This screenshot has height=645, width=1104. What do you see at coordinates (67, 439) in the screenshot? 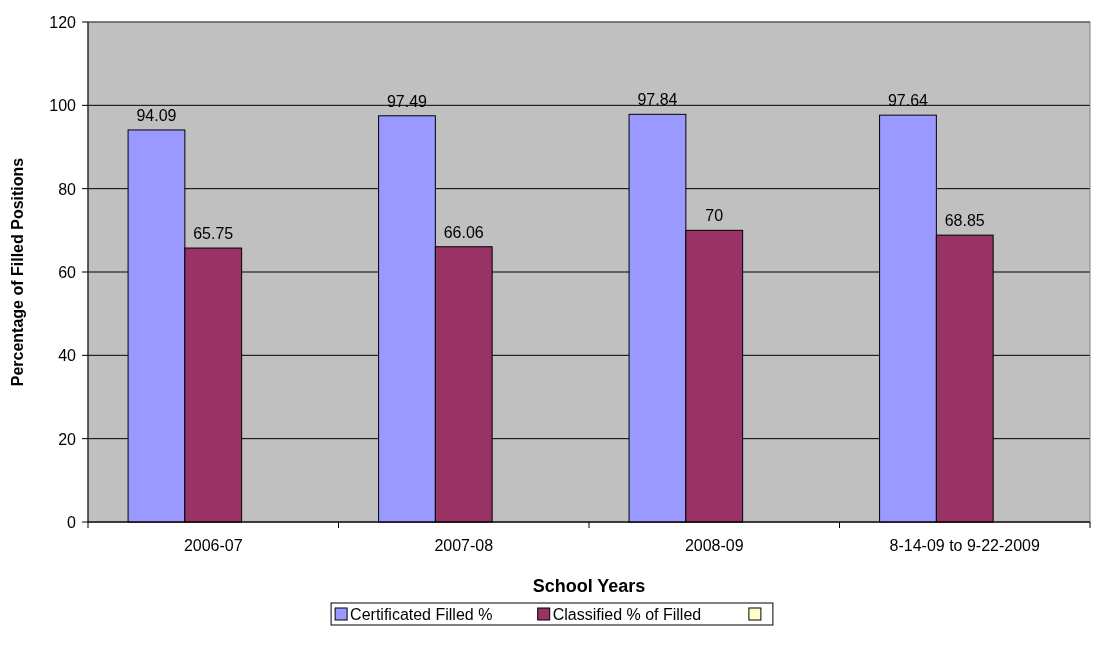
I see `y-tick-label: 20` at bounding box center [67, 439].